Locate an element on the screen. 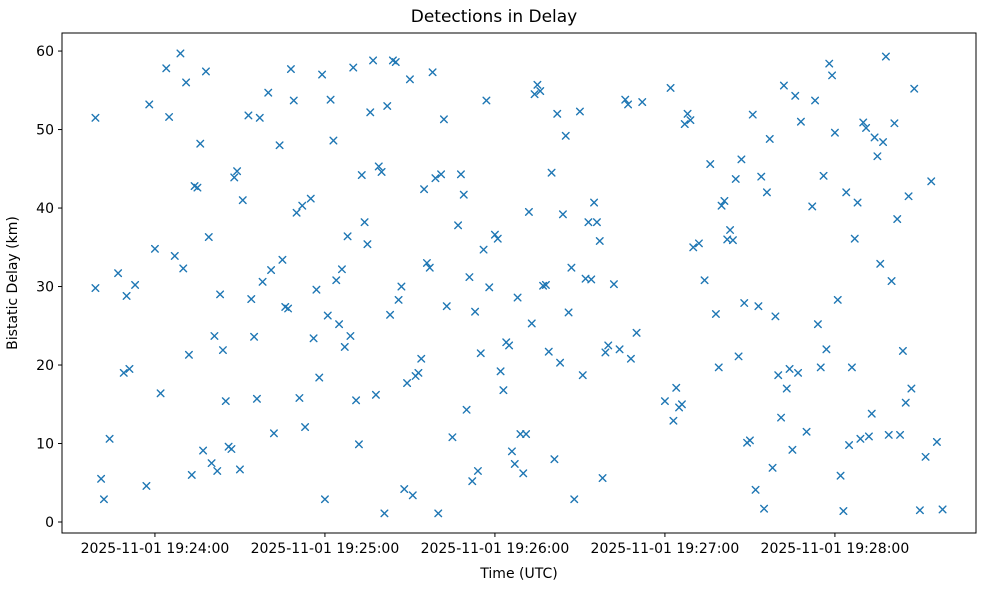 Image resolution: width=989 pixels, height=590 pixels. x-tick-label: 2025-11-01 19:27:00 is located at coordinates (665, 549).